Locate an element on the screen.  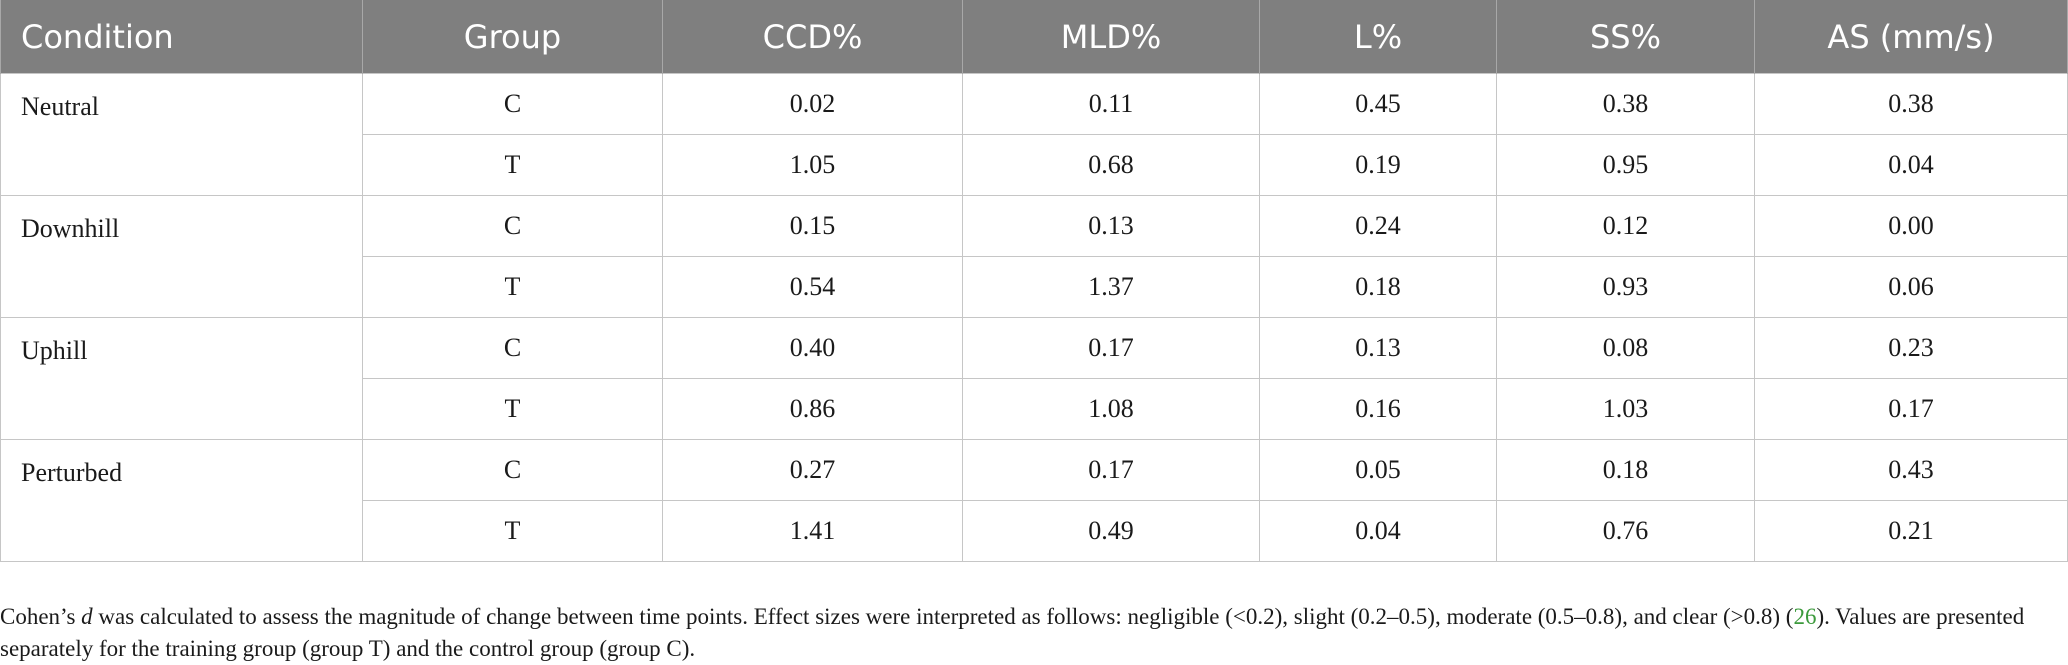
value-cell: 0.05 is located at coordinates (1378, 470).